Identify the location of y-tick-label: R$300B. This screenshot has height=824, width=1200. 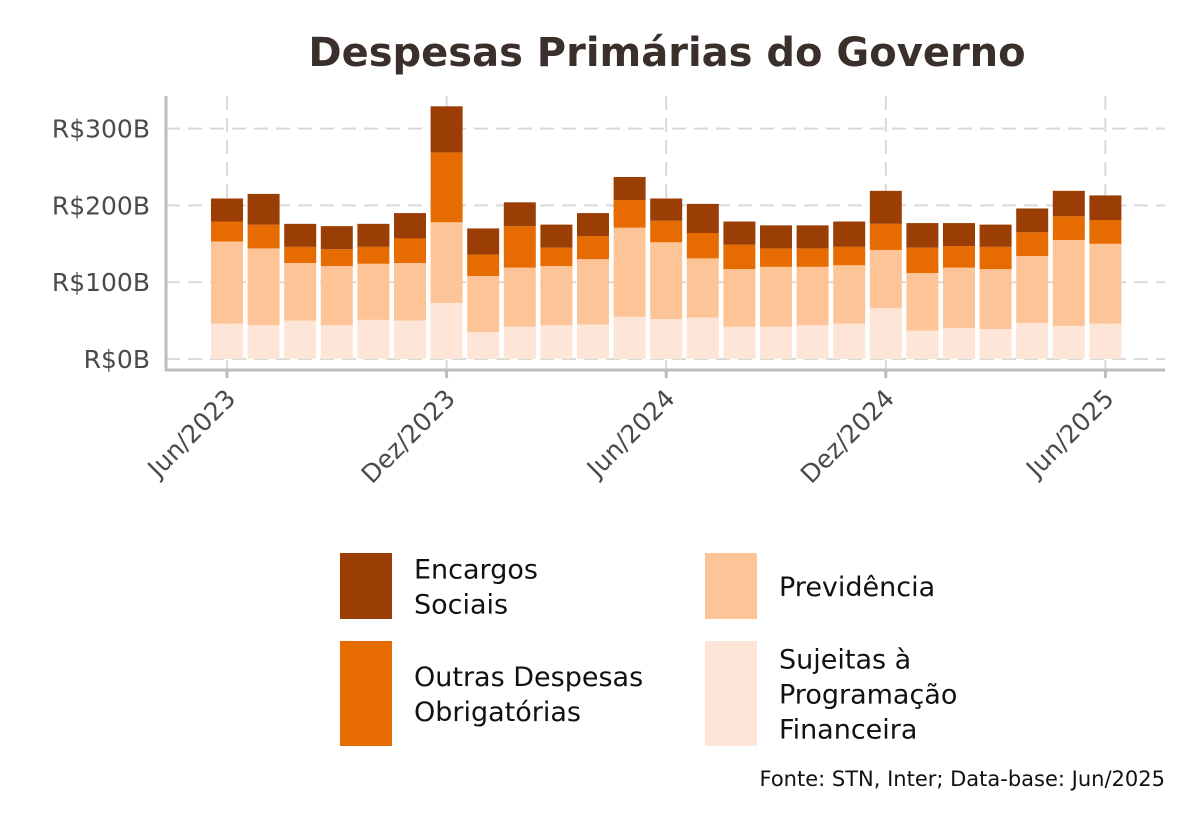
(101, 129).